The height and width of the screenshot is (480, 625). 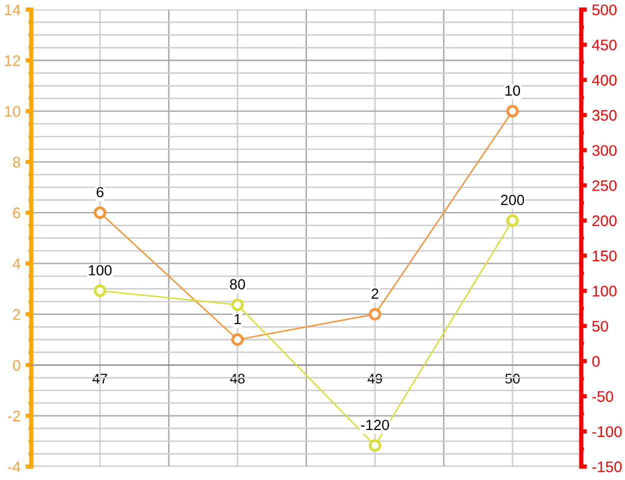 What do you see at coordinates (603, 396) in the screenshot?
I see `y2-tick-label: -50` at bounding box center [603, 396].